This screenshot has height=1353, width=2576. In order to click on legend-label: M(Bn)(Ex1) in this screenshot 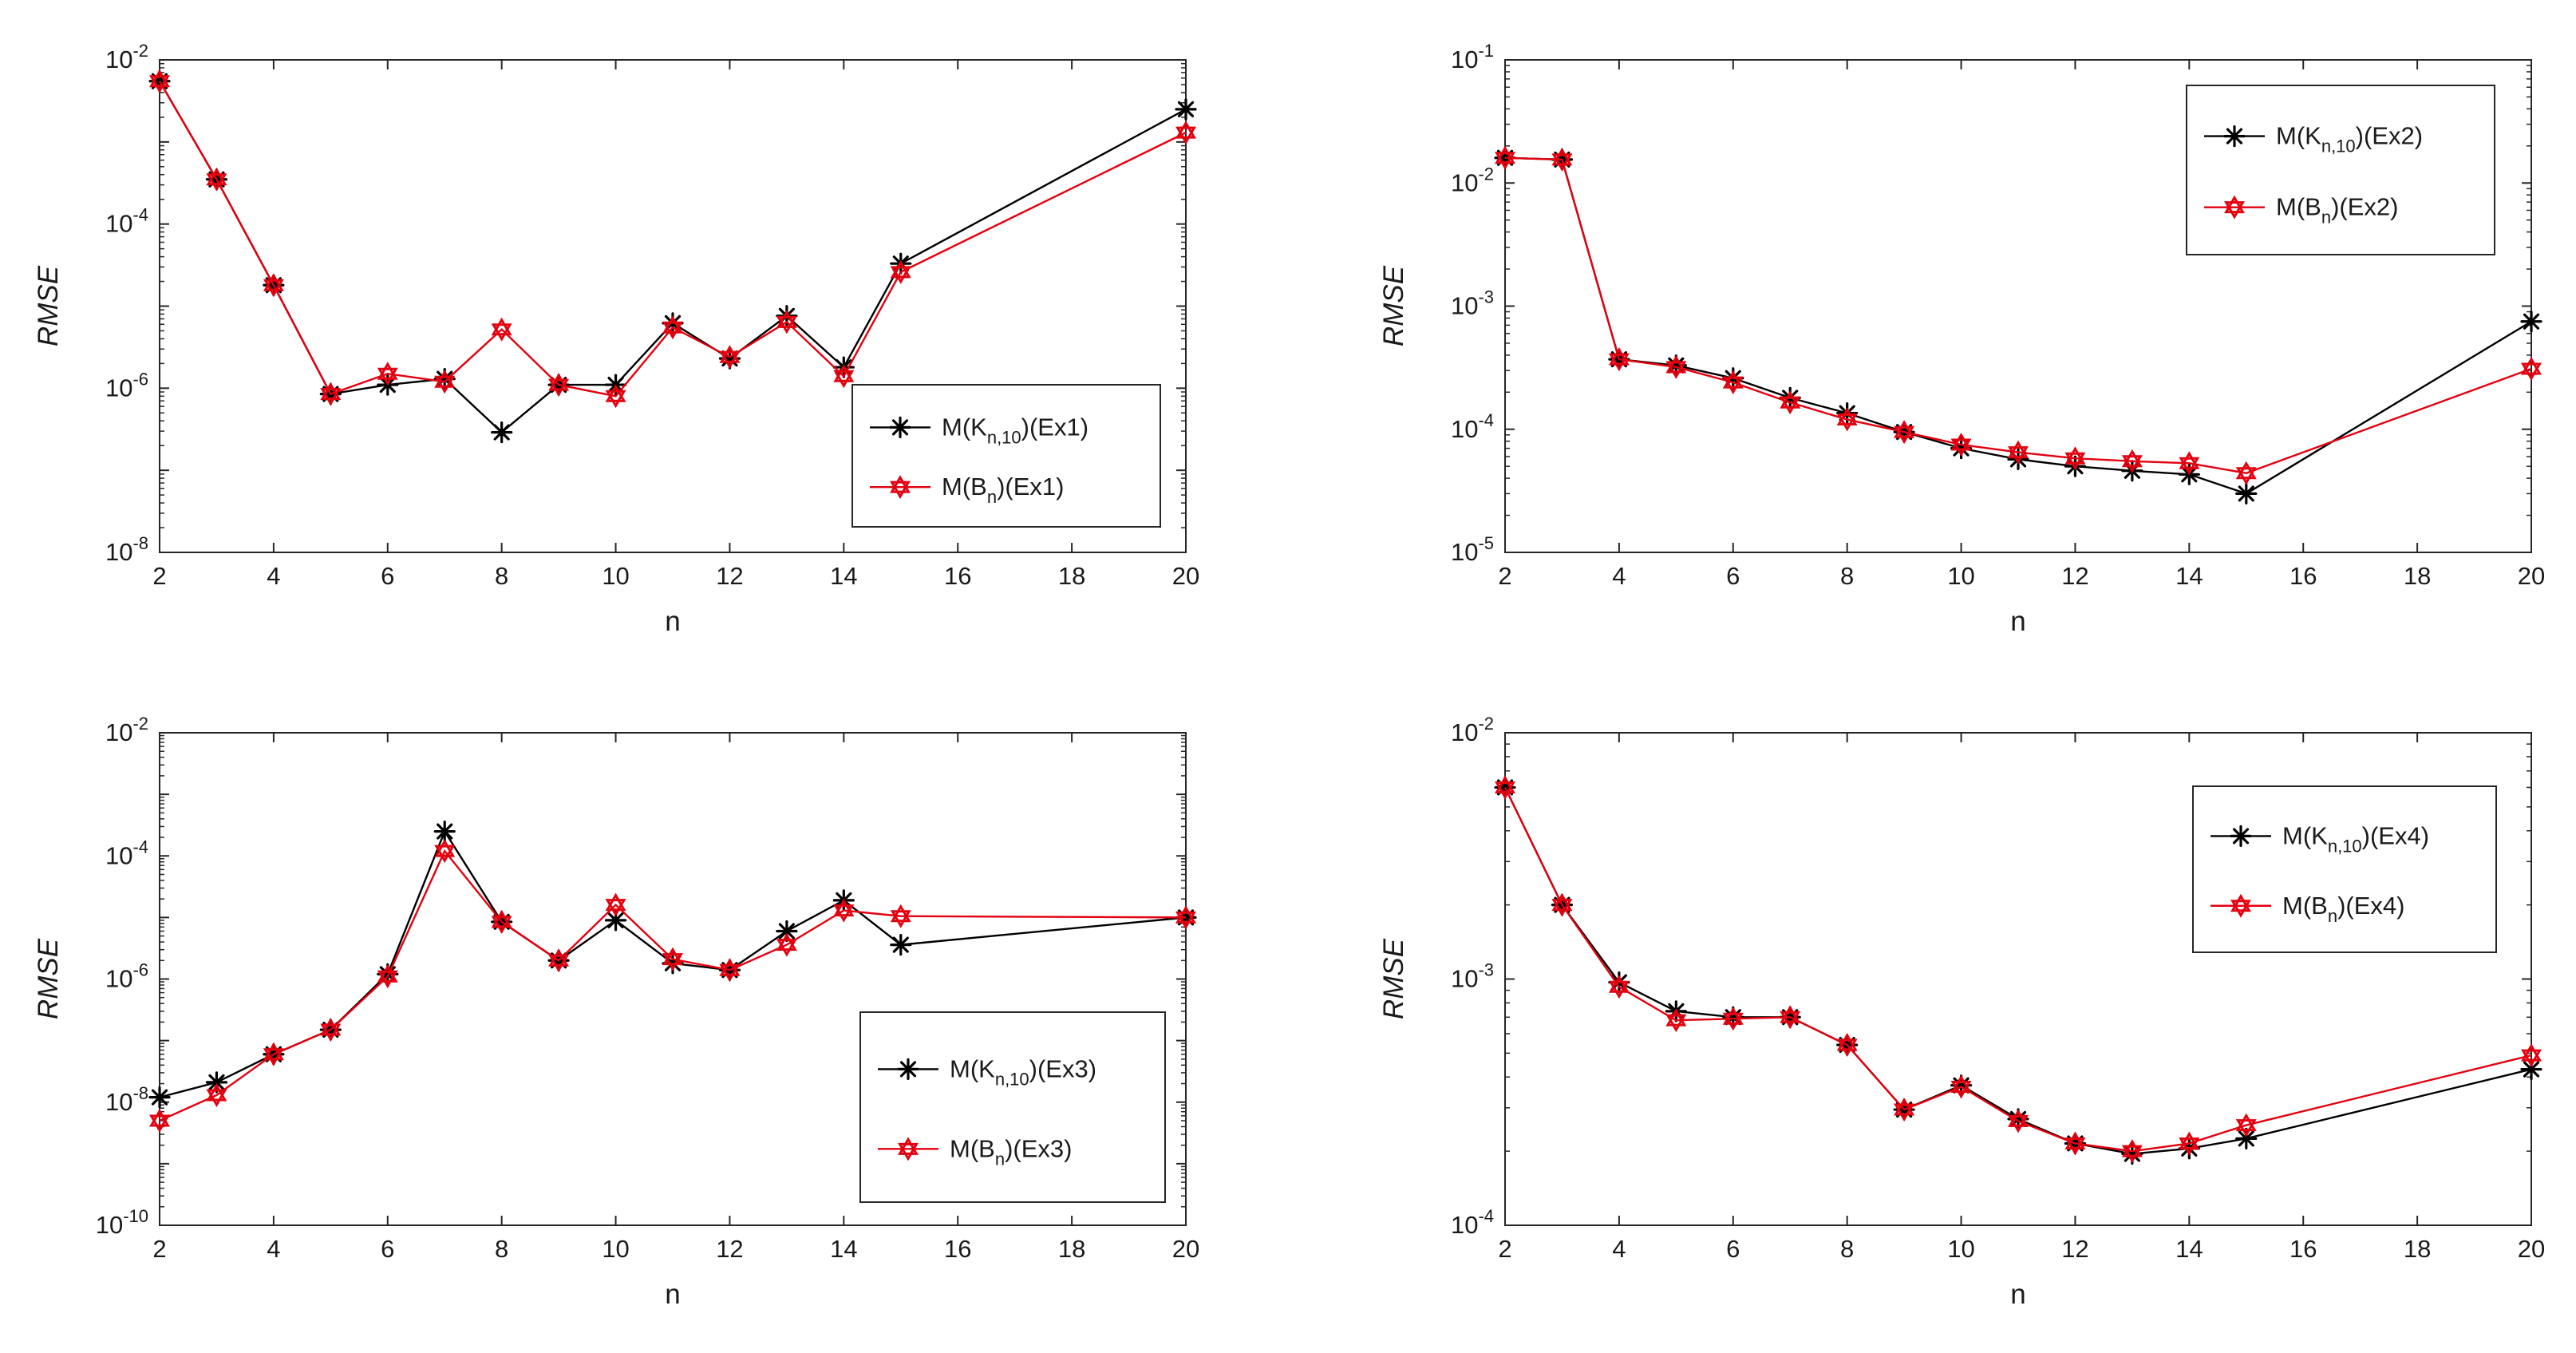, I will do `click(1003, 490)`.